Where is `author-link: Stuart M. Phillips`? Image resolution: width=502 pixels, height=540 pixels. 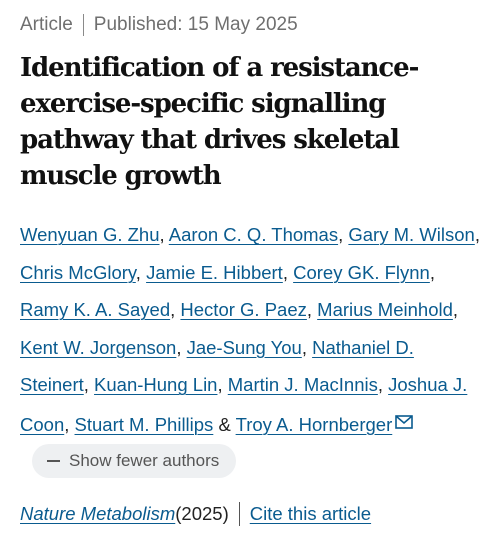 author-link: Stuart M. Phillips is located at coordinates (144, 424).